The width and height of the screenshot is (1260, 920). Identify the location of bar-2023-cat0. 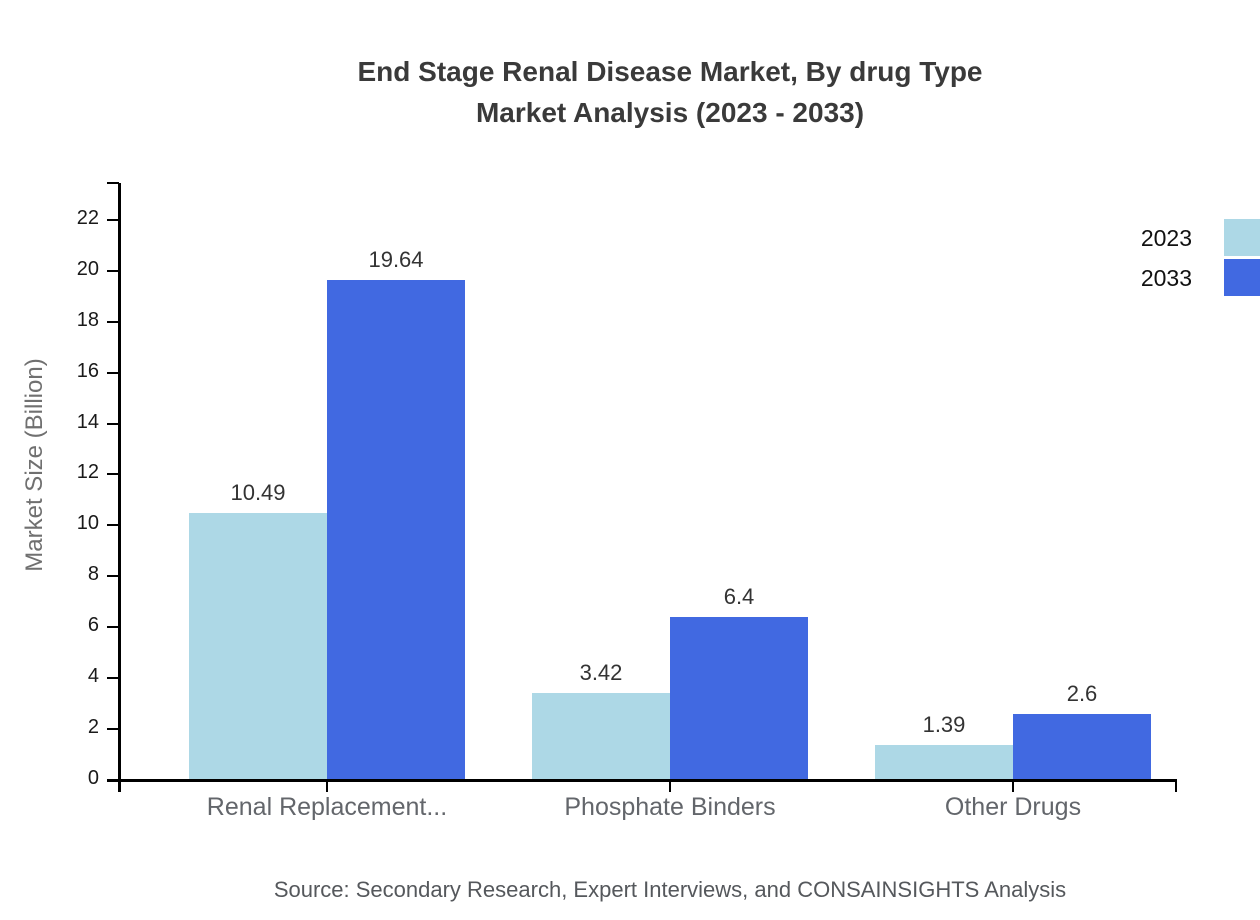
(258, 646).